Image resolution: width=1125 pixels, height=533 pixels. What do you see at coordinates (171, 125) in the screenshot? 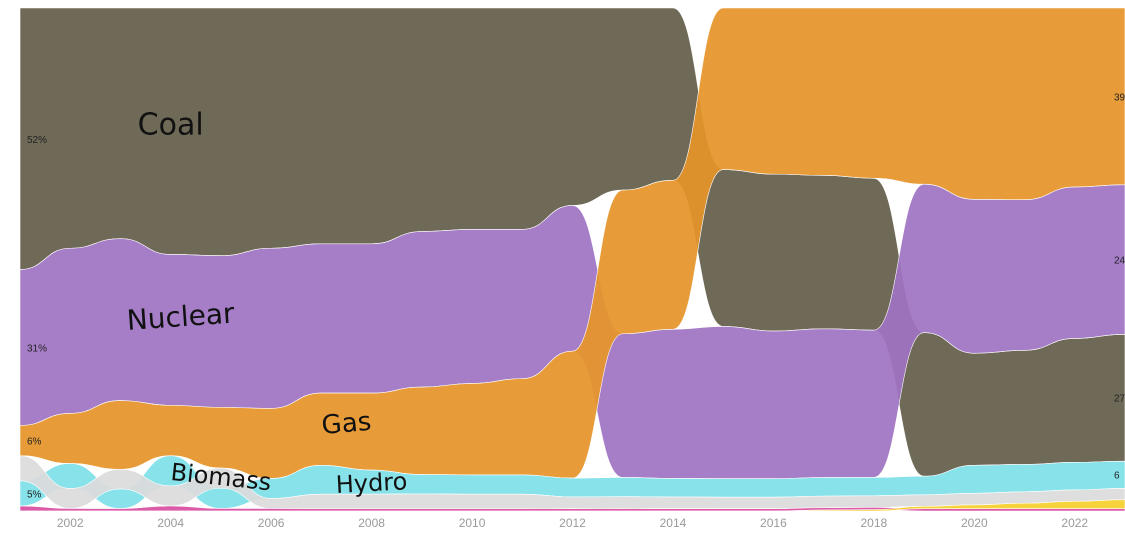
I see `series-label-coal: Coal` at bounding box center [171, 125].